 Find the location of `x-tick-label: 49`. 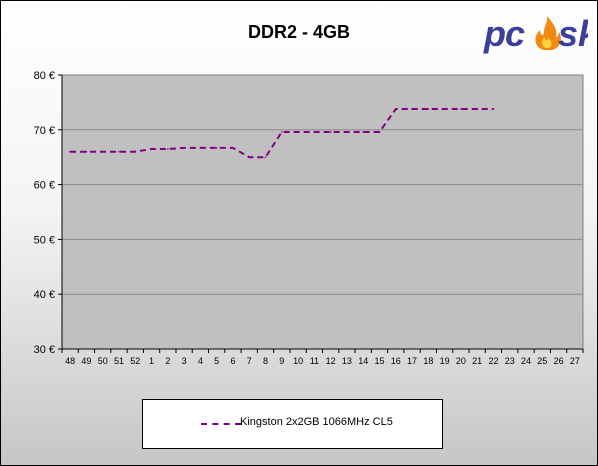

x-tick-label: 49 is located at coordinates (86, 361).